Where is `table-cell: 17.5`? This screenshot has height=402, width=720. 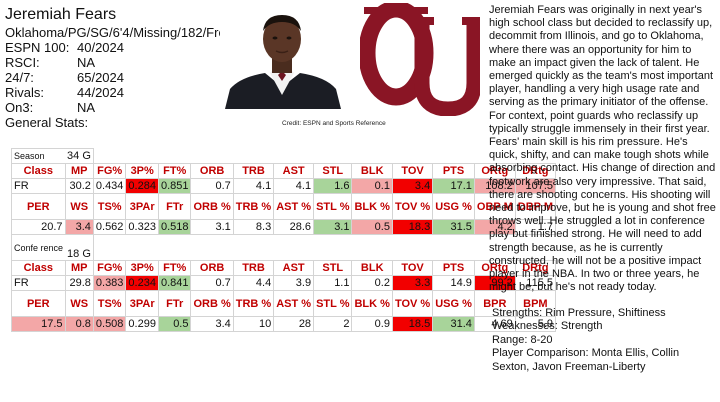
table-cell: 17.5 is located at coordinates (38, 324).